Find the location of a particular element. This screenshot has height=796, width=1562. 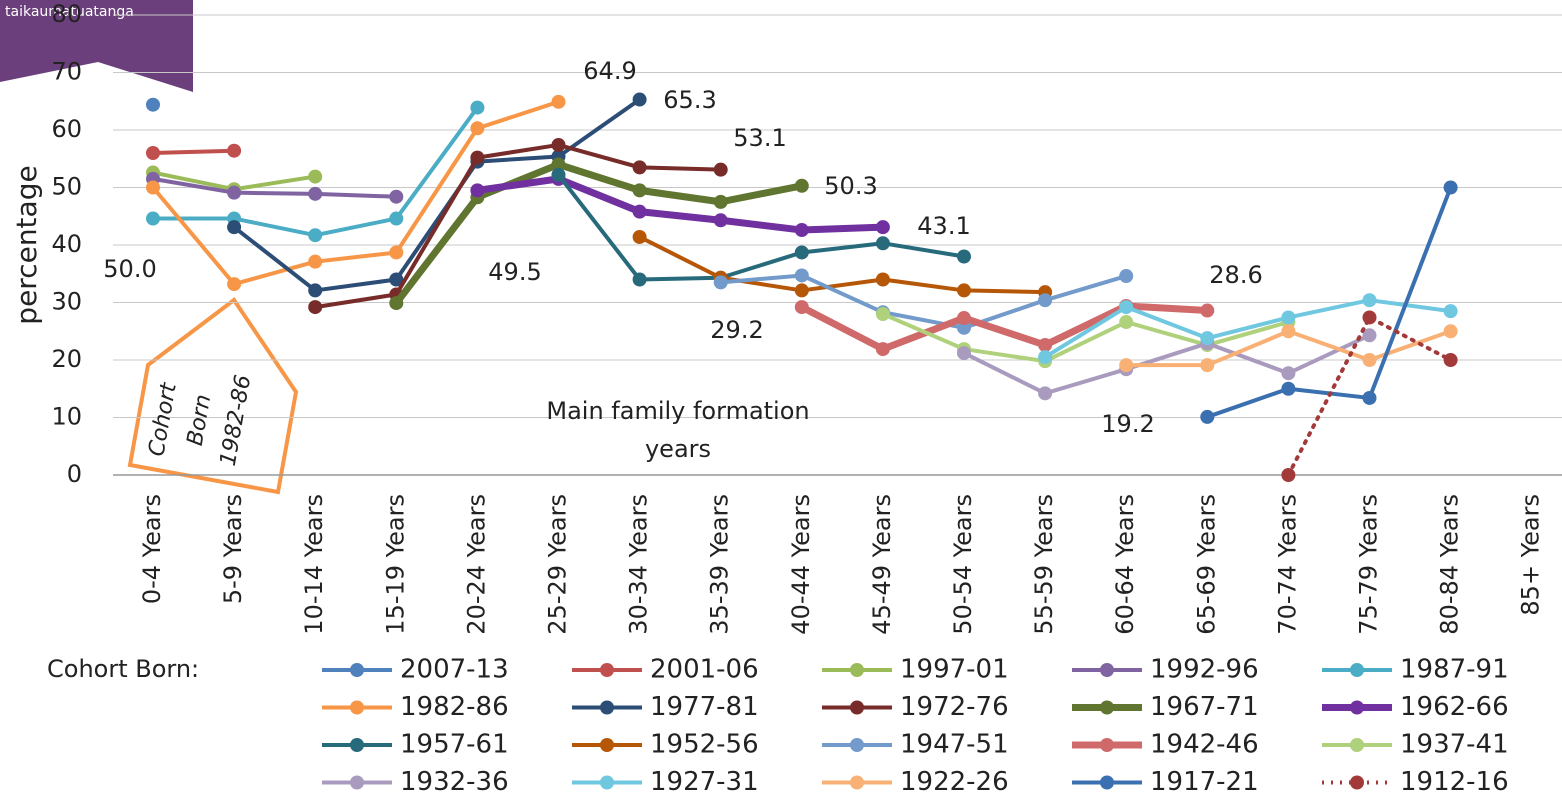

annotation: 19.2 is located at coordinates (1127, 424).